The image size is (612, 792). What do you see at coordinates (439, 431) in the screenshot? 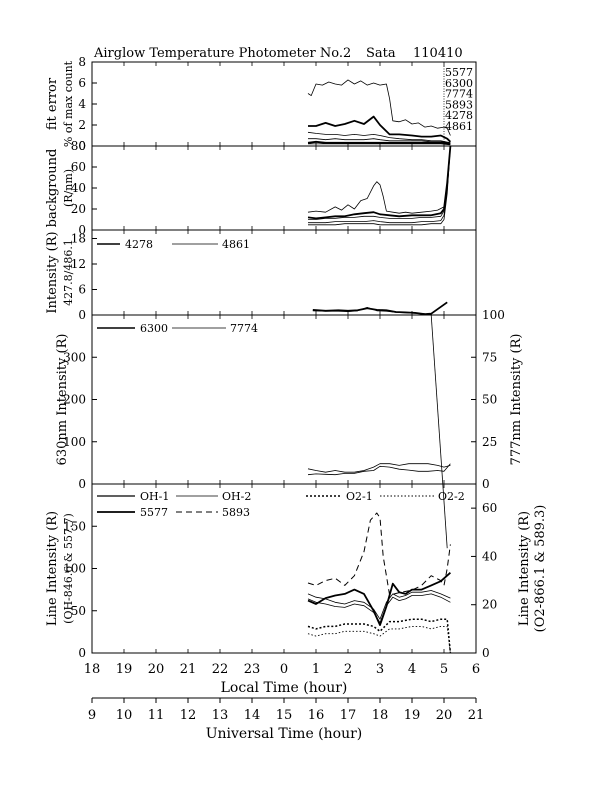
I see `panel-red-intensity-series-7774-spike` at bounding box center [439, 431].